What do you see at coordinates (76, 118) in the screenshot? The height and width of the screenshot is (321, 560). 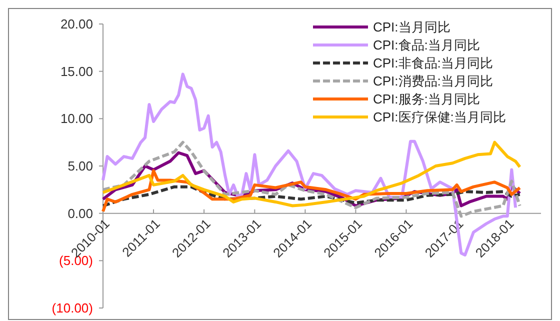 I see `y-tick-label: 10.00` at bounding box center [76, 118].